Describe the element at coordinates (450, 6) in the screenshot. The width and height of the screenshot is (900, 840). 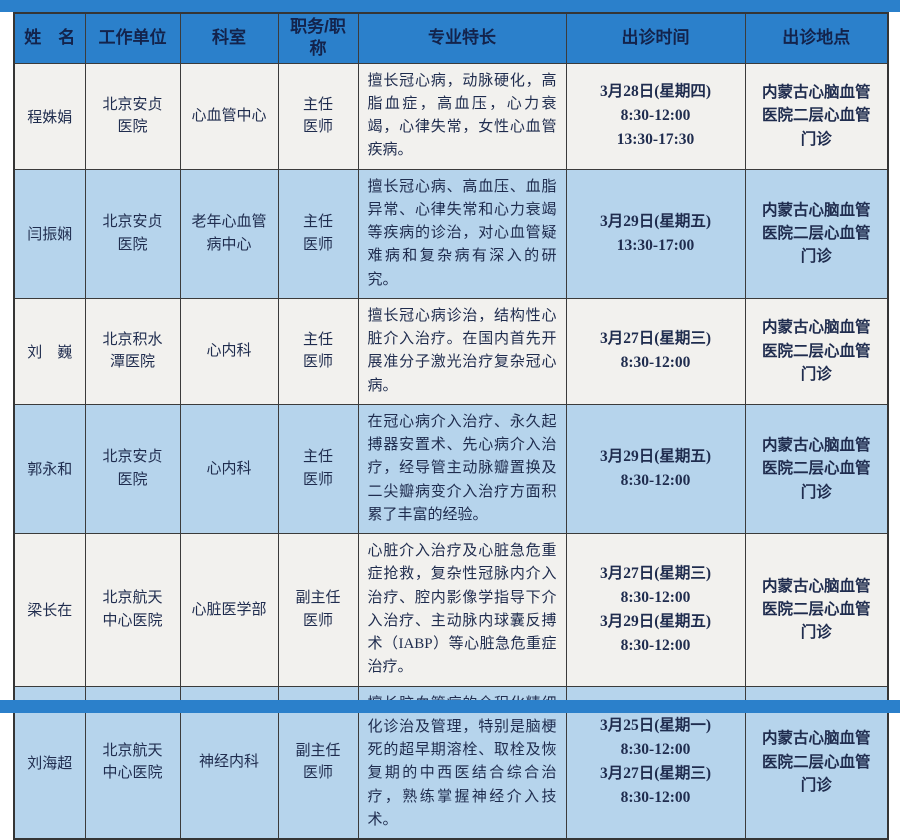
I see `top-band` at that location.